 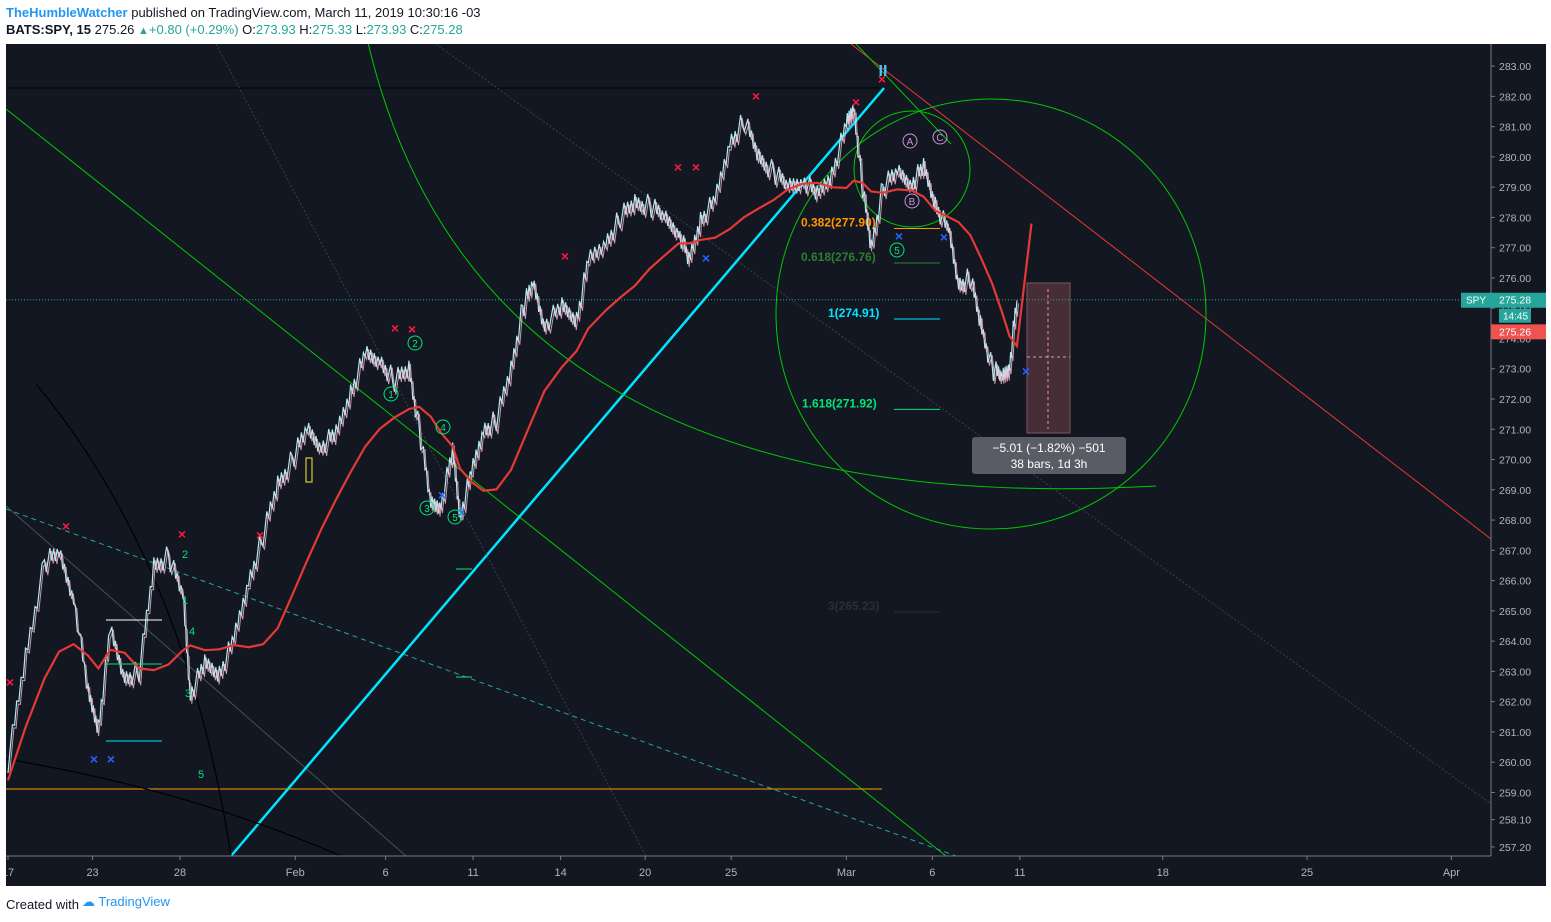 I want to click on wave-label: A, so click(x=910, y=142).